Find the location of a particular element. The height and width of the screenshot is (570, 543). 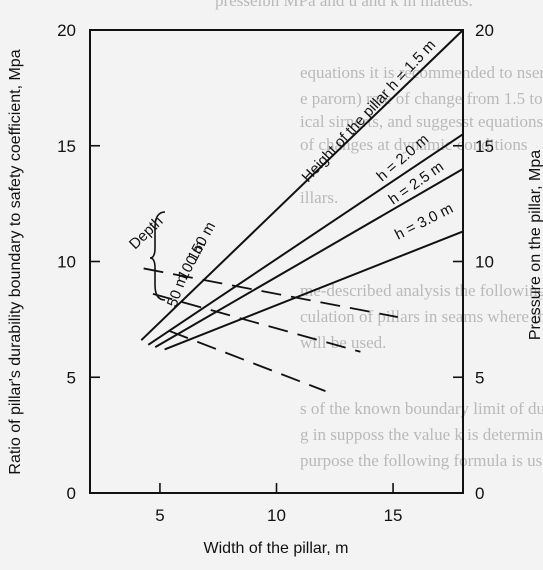

background-text-line: illars. is located at coordinates (319, 197).